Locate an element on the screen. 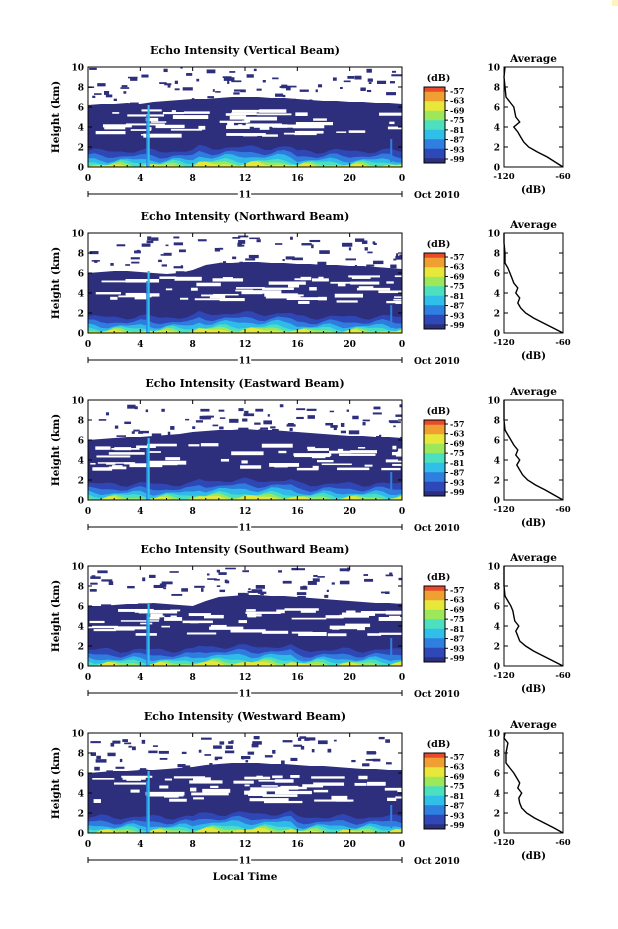  profile-y-tick-label: 2 is located at coordinates (497, 315).